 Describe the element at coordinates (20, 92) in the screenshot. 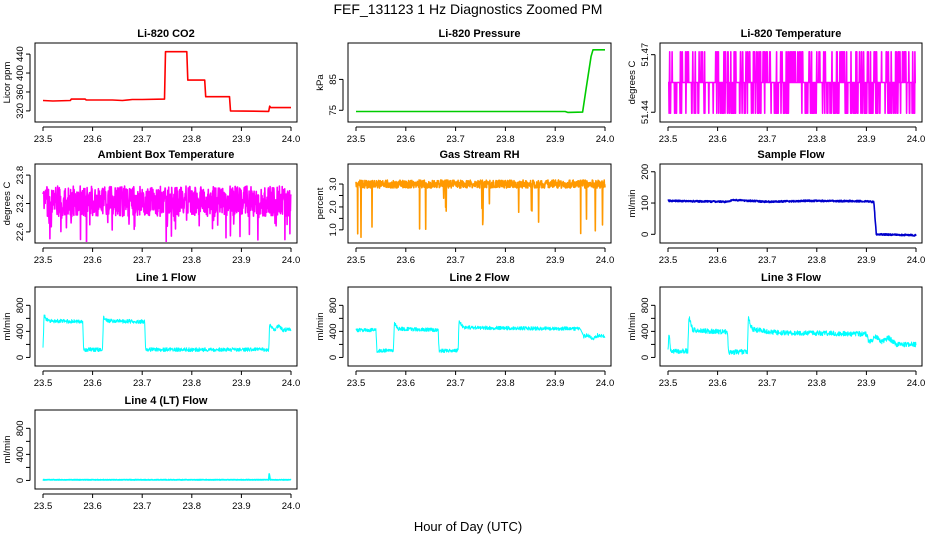

I see `y-tick-label: 360` at that location.